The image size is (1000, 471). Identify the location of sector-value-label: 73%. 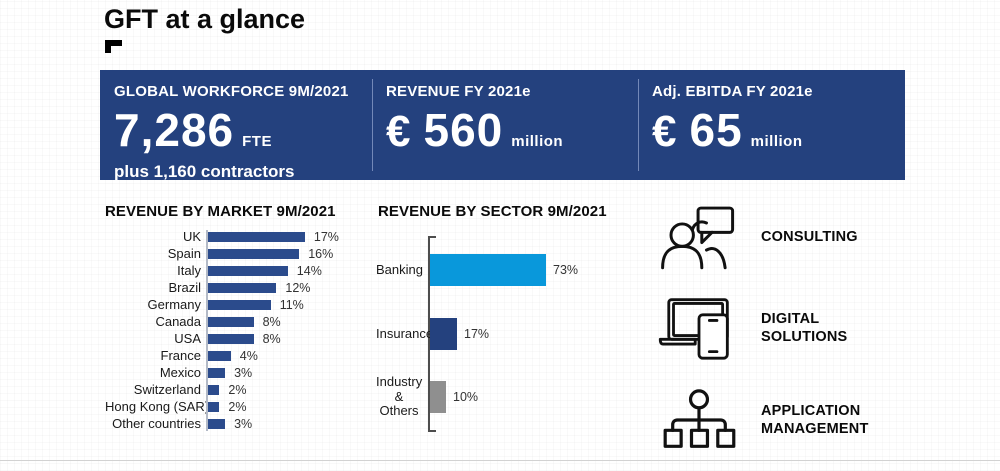
(566, 270).